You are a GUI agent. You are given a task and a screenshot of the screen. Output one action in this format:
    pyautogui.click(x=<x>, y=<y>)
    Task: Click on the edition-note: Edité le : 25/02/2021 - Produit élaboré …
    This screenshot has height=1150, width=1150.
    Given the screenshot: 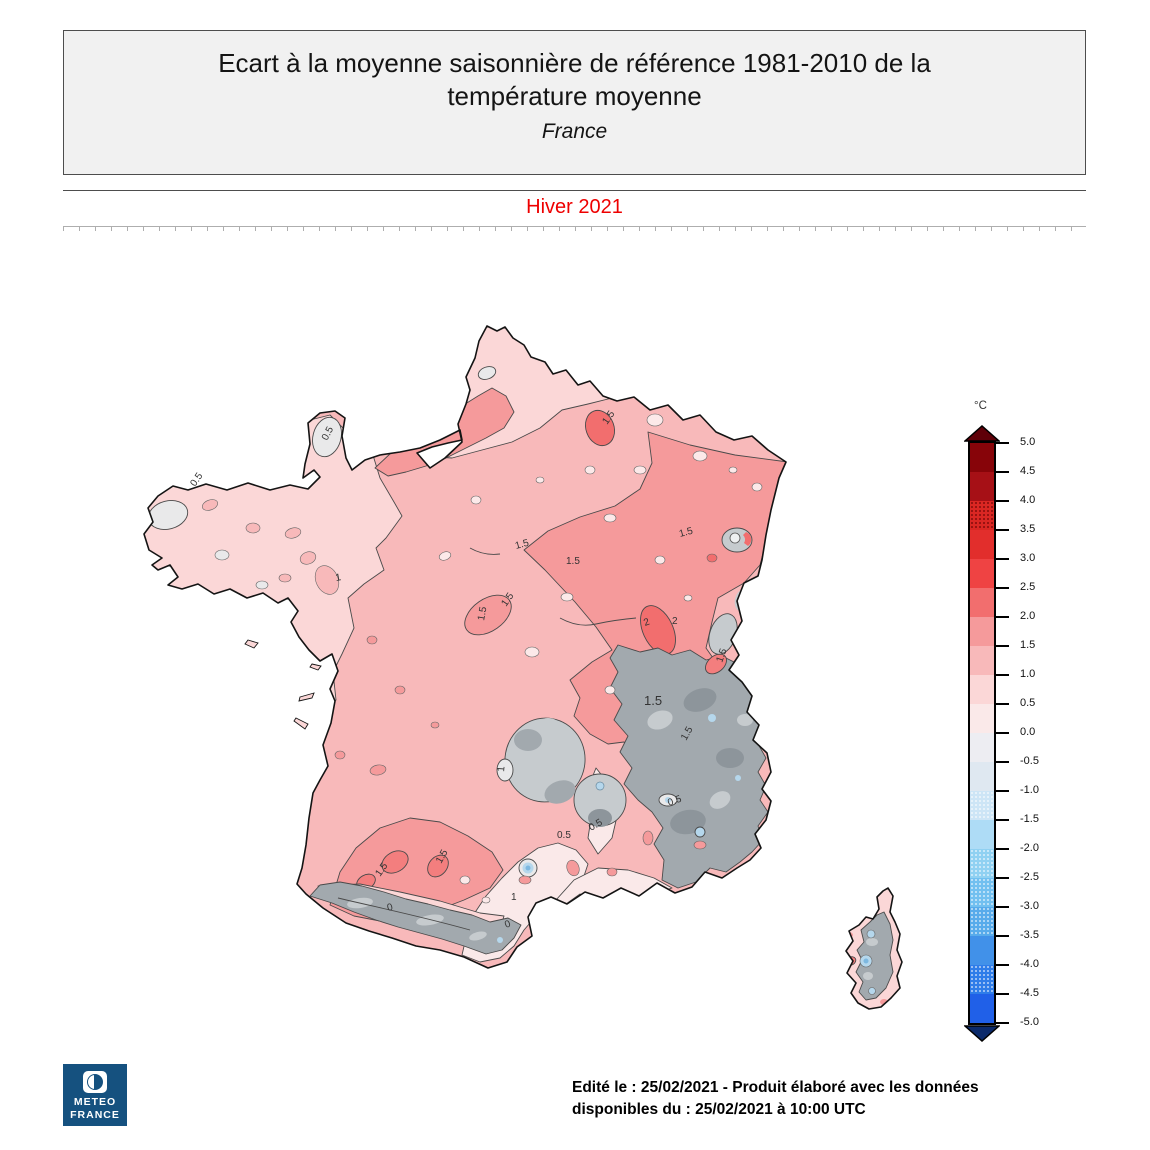 What is the action you would take?
    pyautogui.click(x=807, y=1098)
    